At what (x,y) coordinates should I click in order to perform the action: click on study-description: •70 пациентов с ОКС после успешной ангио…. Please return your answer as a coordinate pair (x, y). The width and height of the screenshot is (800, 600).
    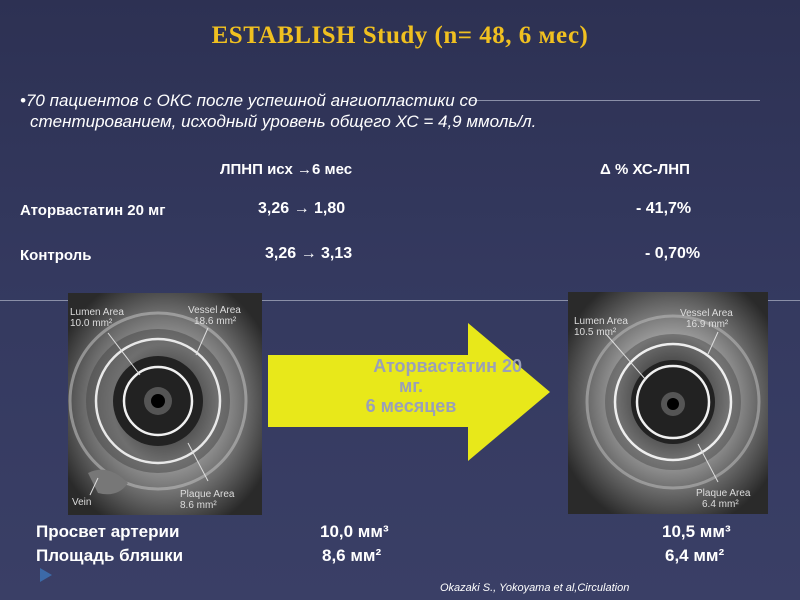
    Looking at the image, I should click on (390, 111).